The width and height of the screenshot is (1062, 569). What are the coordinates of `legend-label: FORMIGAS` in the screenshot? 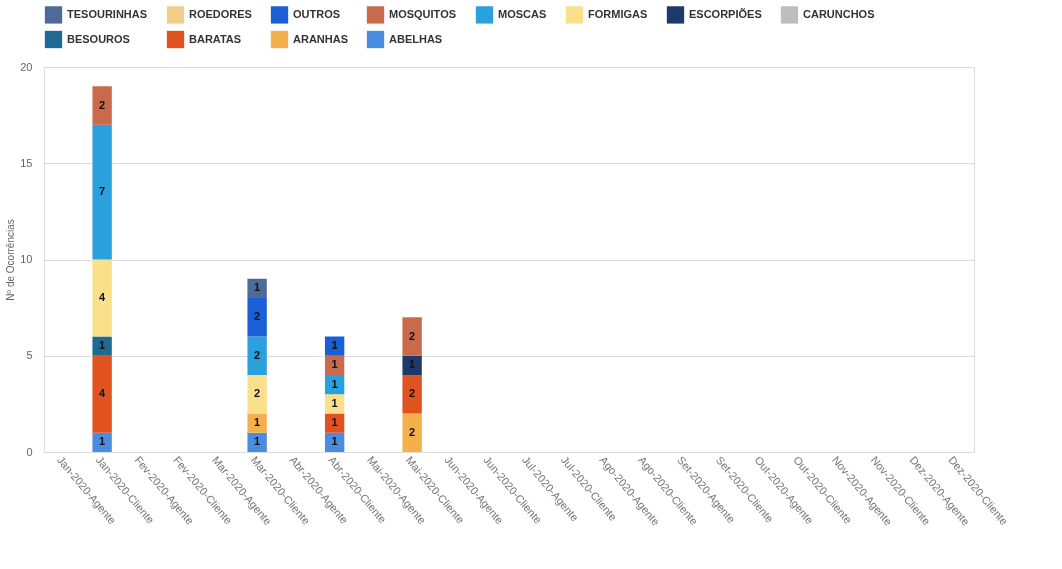 It's located at (618, 13).